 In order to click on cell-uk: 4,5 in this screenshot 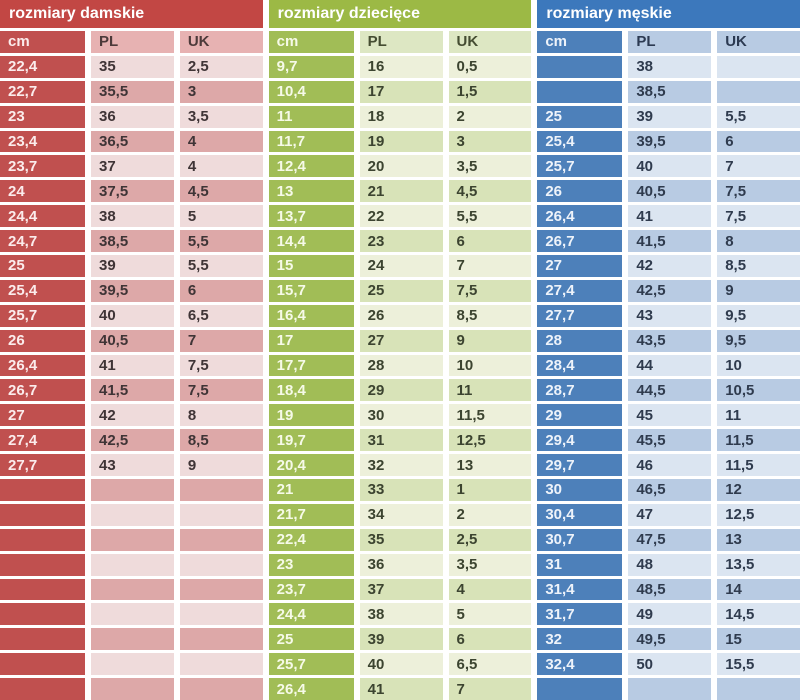, I will do `click(221, 191)`.